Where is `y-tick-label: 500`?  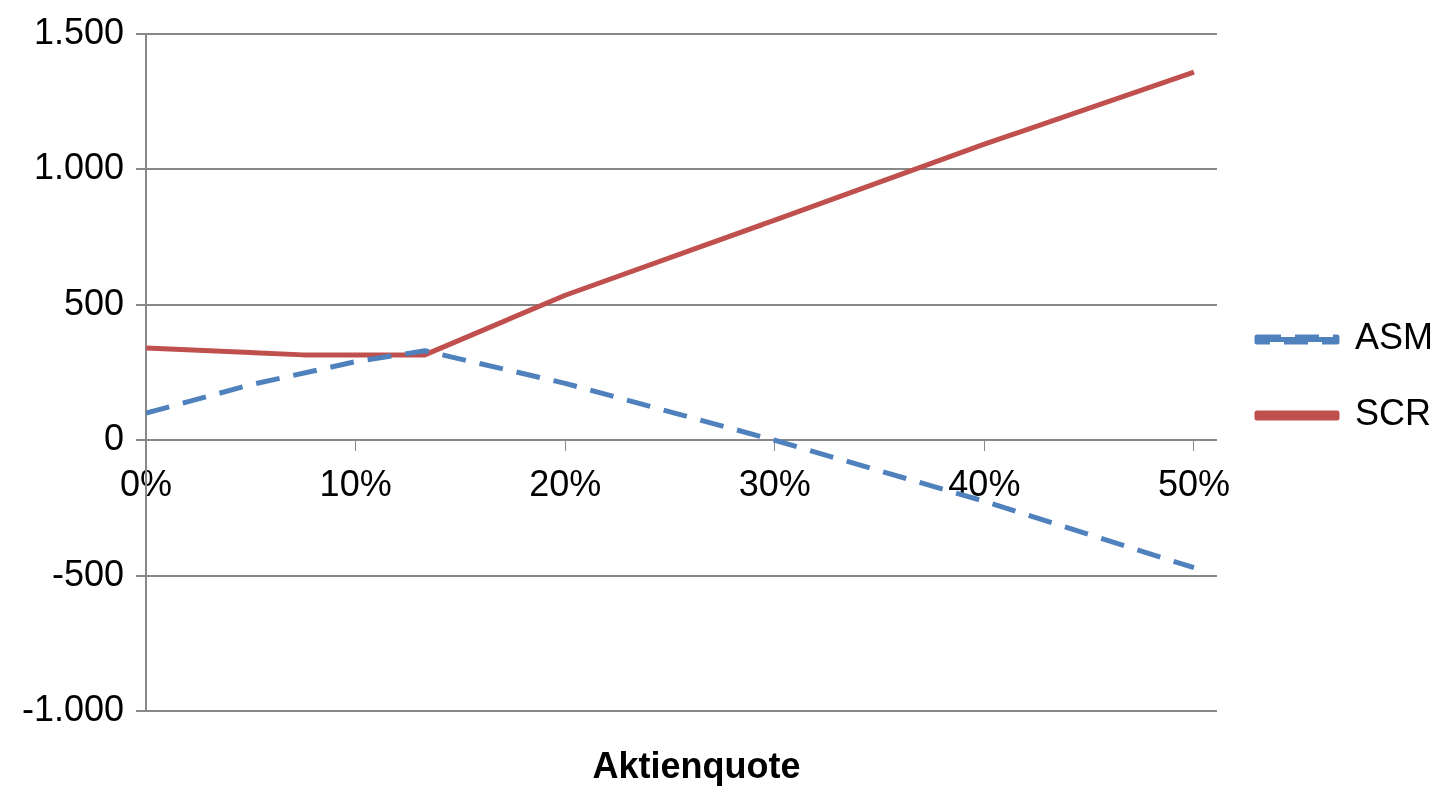 y-tick-label: 500 is located at coordinates (94, 302).